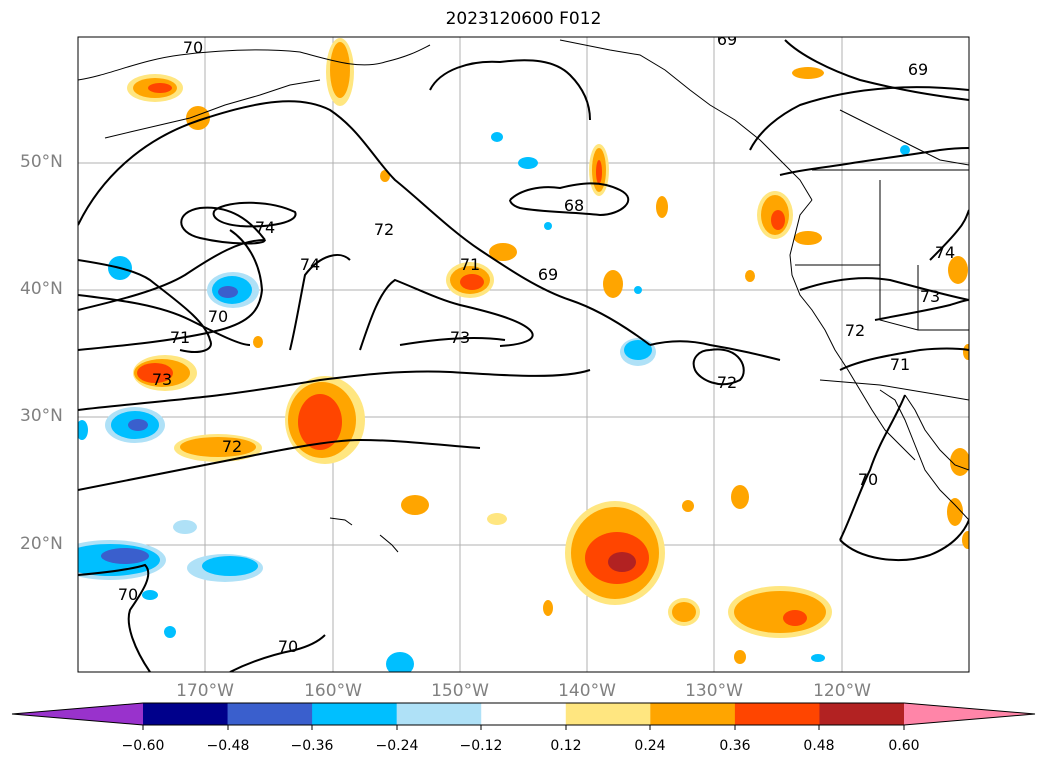  Describe the element at coordinates (566, 746) in the screenshot. I see `colorbar-tick-label: 0.12` at that location.